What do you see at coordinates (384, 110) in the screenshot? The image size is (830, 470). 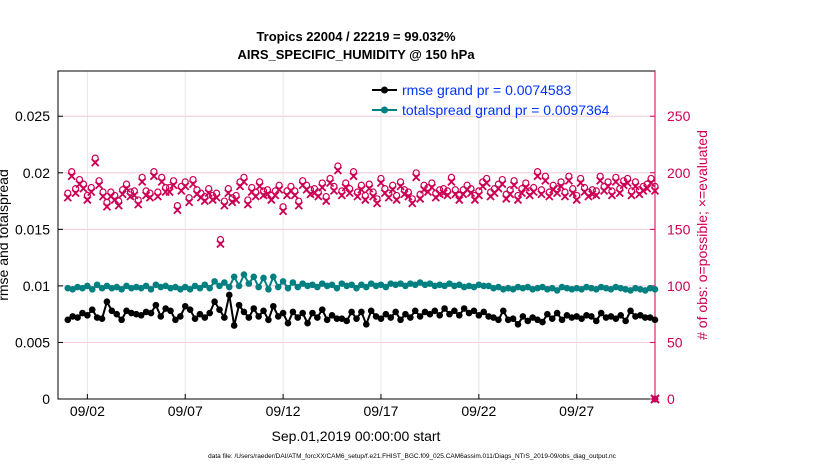 I see `legend-spread-marker` at bounding box center [384, 110].